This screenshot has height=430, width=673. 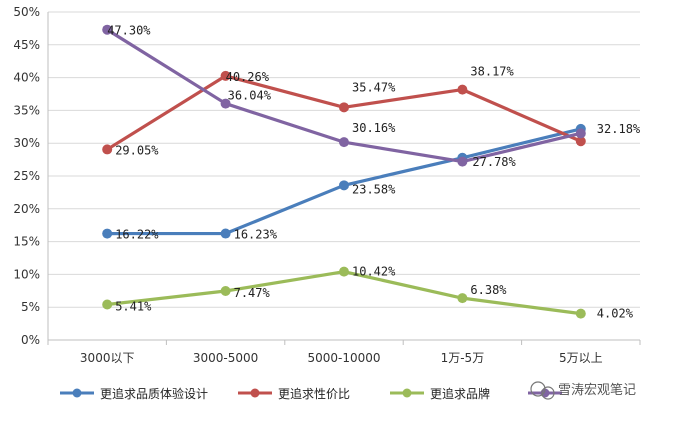 I want to click on x-tick-label: 3000-5000, so click(x=225, y=358).